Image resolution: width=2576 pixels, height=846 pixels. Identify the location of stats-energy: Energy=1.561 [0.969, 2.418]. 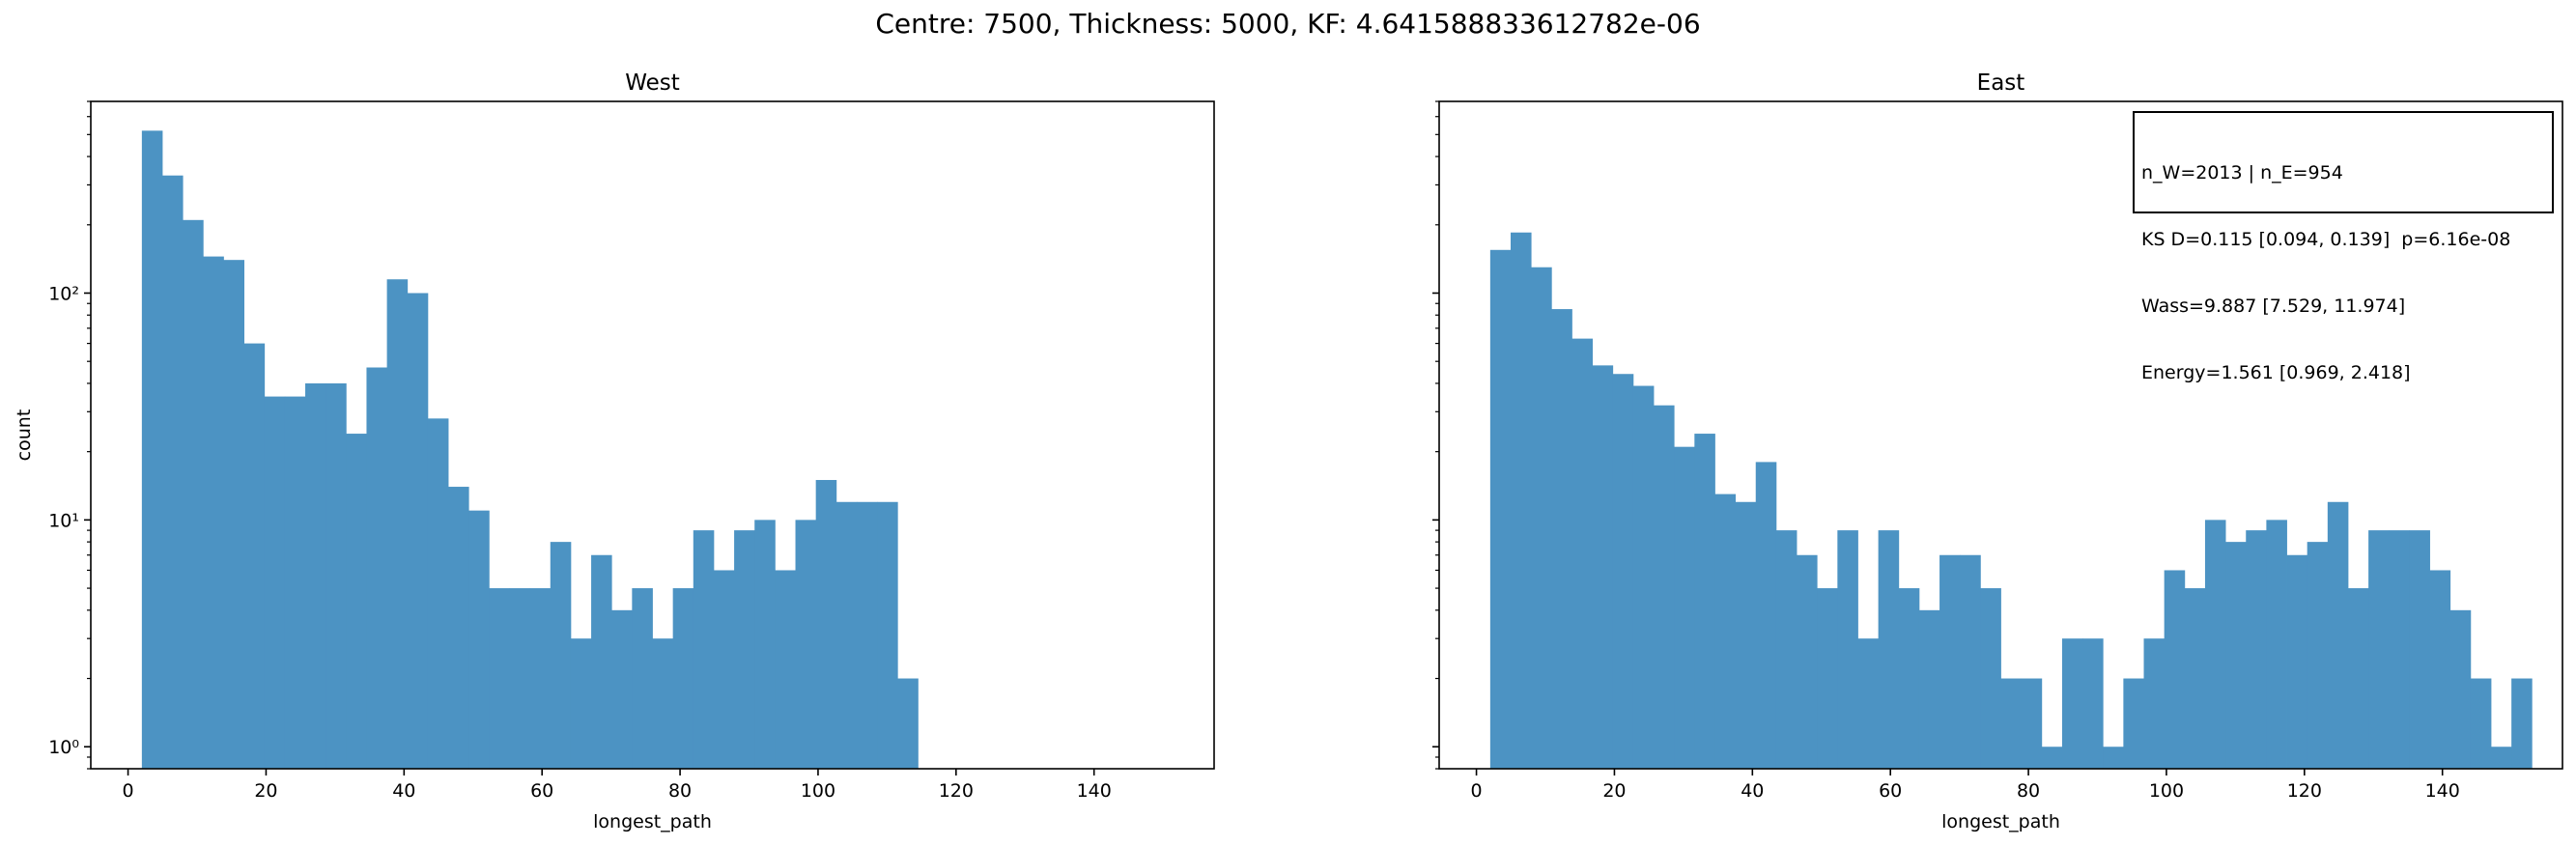
(2276, 372).